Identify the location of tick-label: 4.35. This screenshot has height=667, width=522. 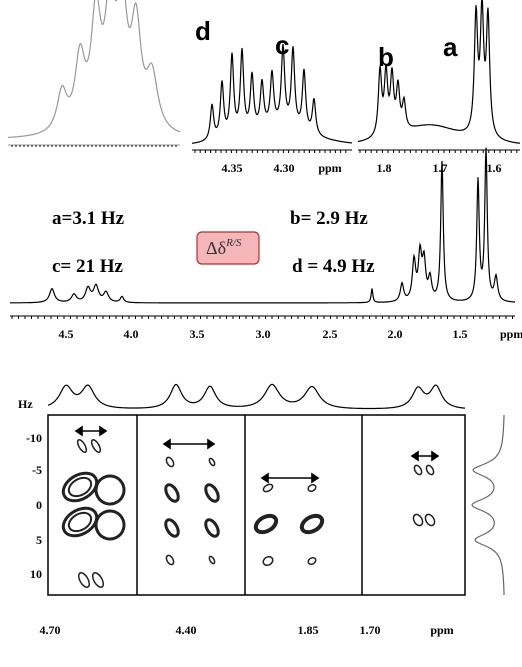
(232, 168).